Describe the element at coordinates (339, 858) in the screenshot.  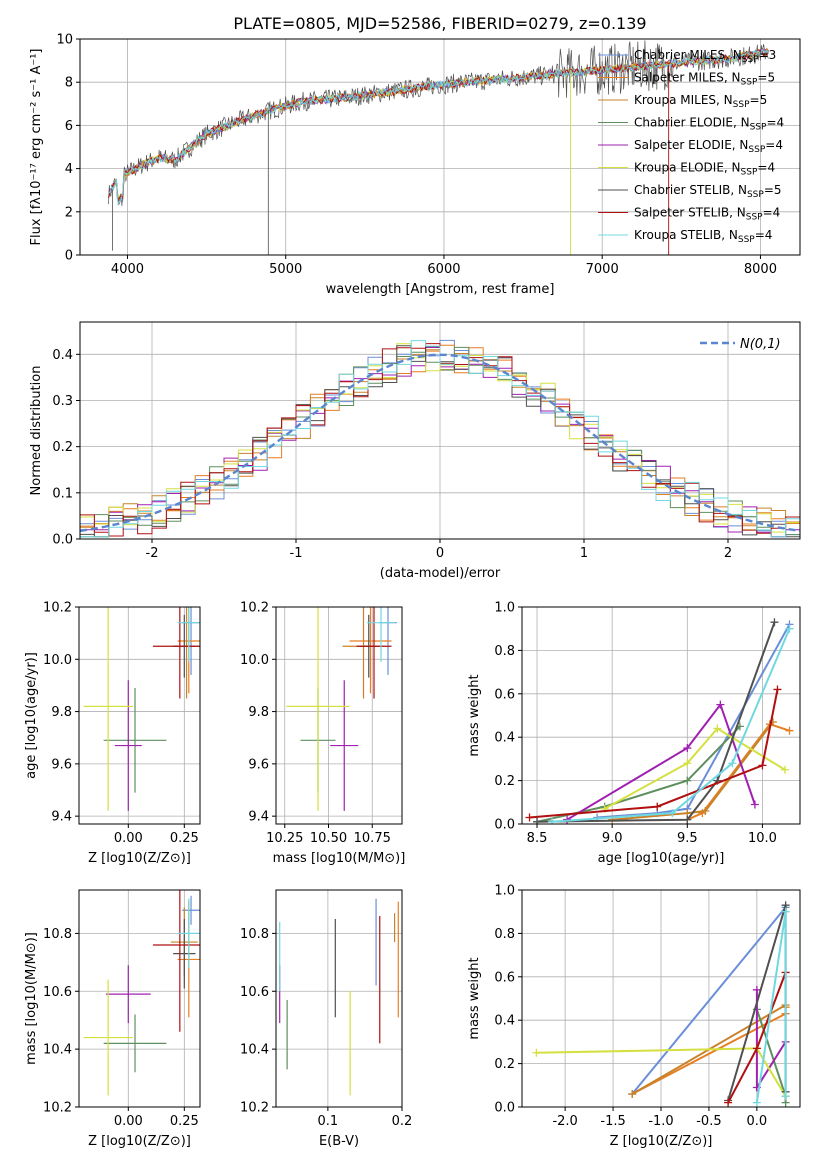
I see `x-axis-label: mass [log10(M/M⊙)]` at that location.